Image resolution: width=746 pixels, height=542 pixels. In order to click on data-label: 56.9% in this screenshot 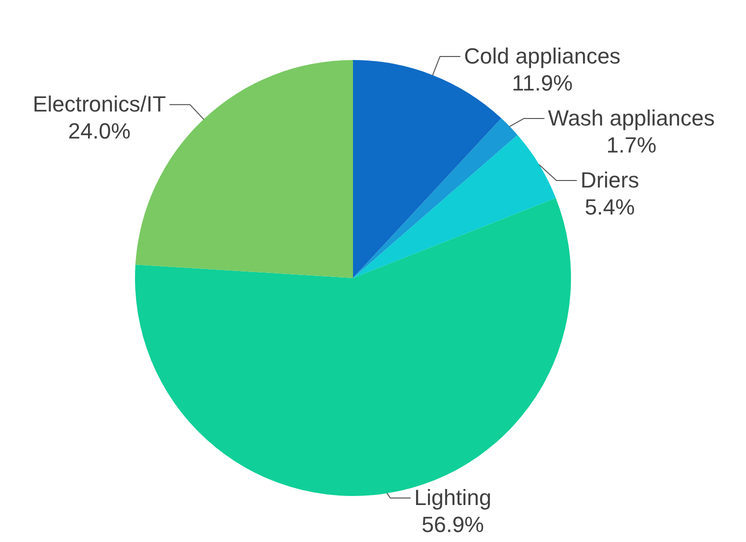, I will do `click(453, 524)`.